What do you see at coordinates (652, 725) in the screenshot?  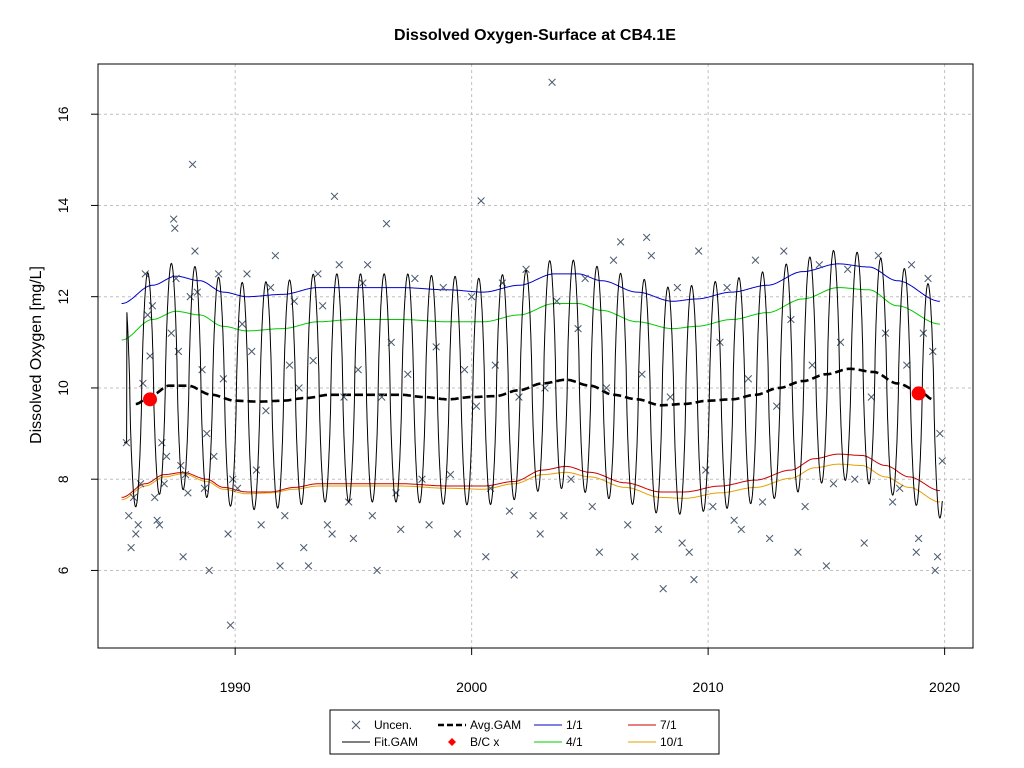 I see `legend-item-q7: 7/1` at bounding box center [652, 725].